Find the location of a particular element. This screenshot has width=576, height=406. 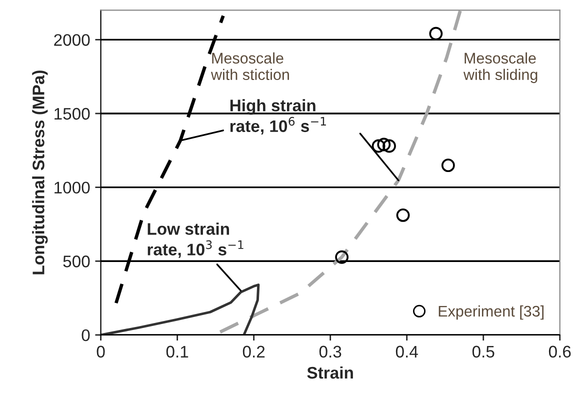

y-axis-title: Longitudinal Stress (MPa) is located at coordinates (40, 172).